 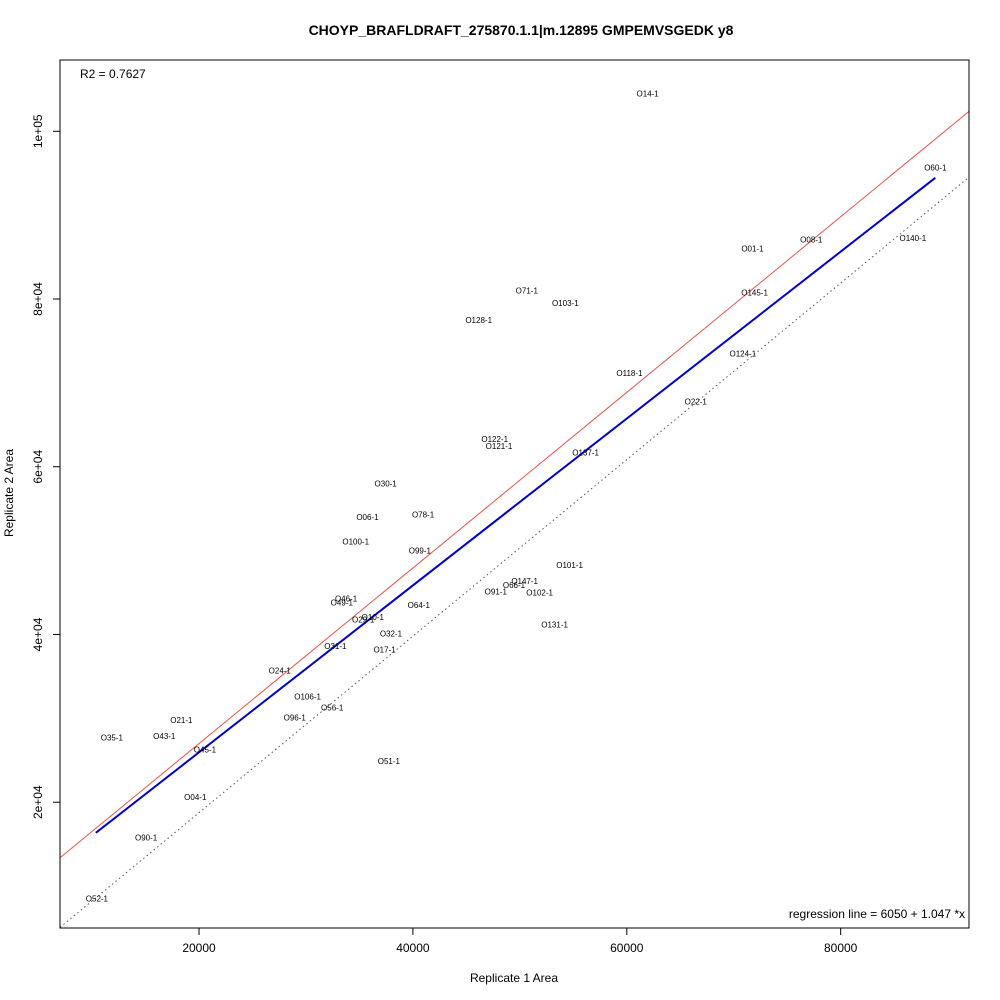 I want to click on point-label-o10-1: O10-1, so click(x=373, y=617).